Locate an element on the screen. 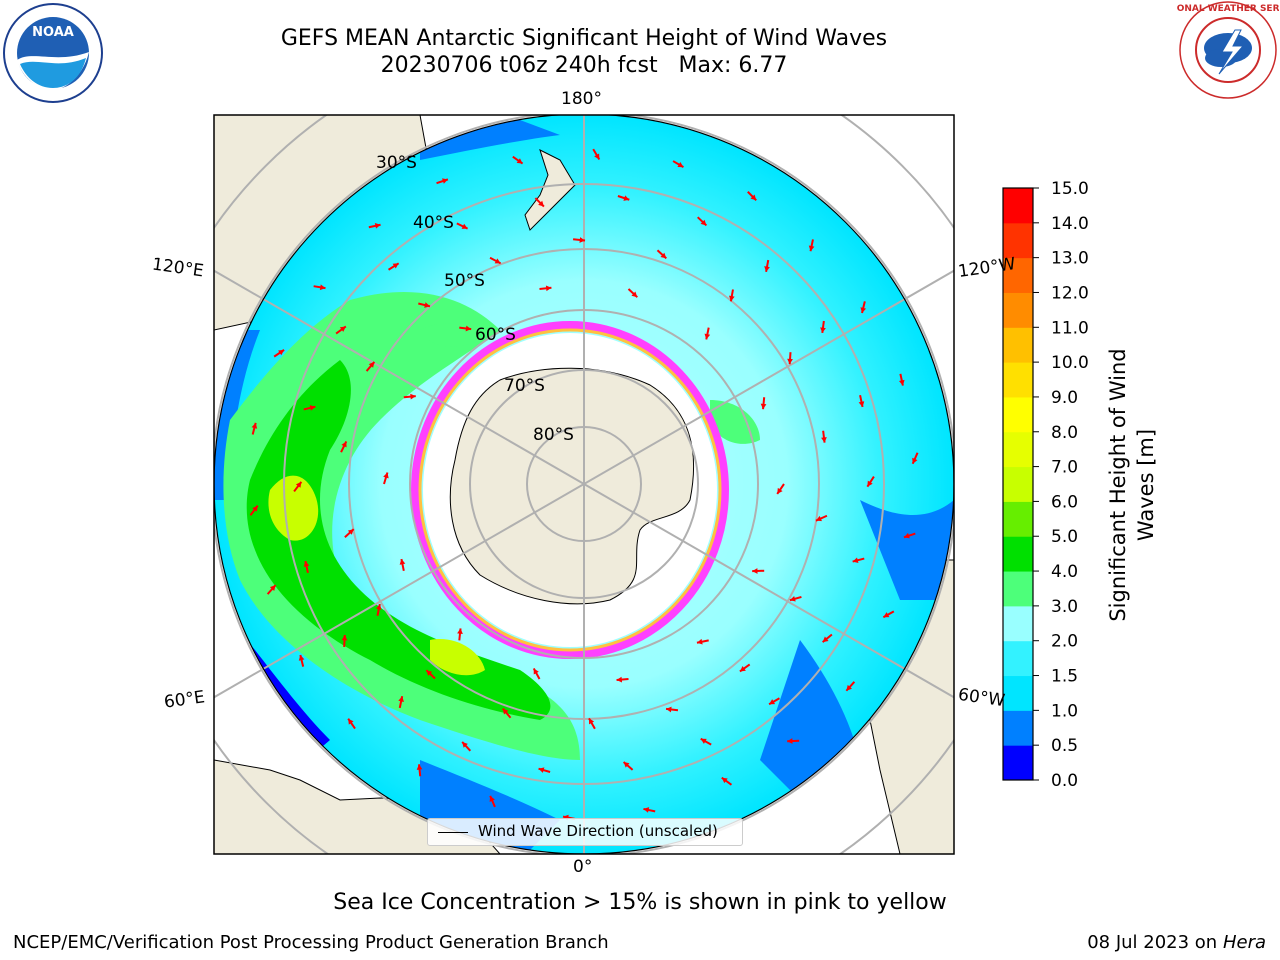 The height and width of the screenshot is (960, 1280). sea-ice-edge is located at coordinates (570, 490).